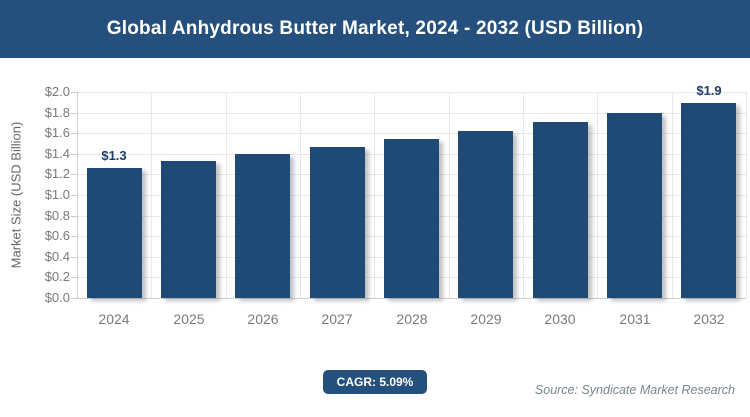 The height and width of the screenshot is (417, 750). I want to click on y-tick-label: $0.4, so click(57, 256).